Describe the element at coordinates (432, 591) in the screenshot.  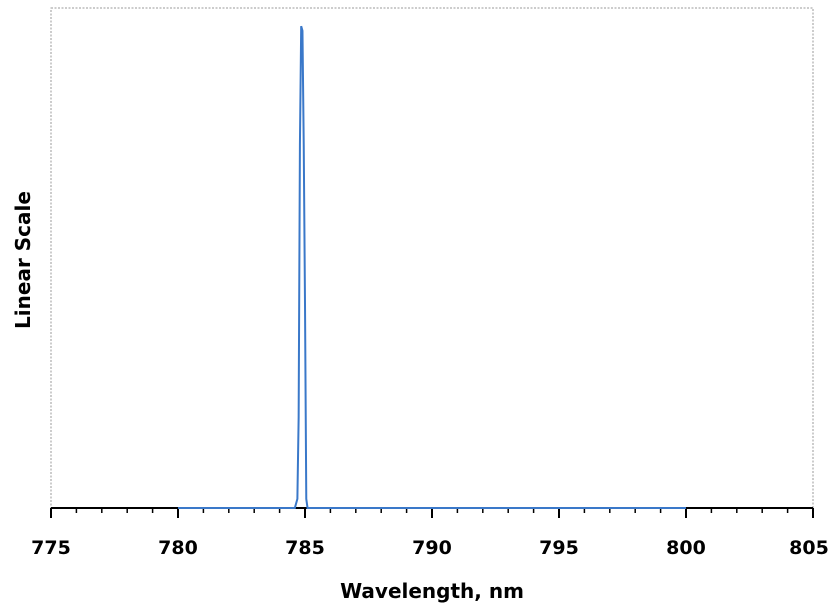
I see `x-axis-title: Wavelength, nm` at that location.